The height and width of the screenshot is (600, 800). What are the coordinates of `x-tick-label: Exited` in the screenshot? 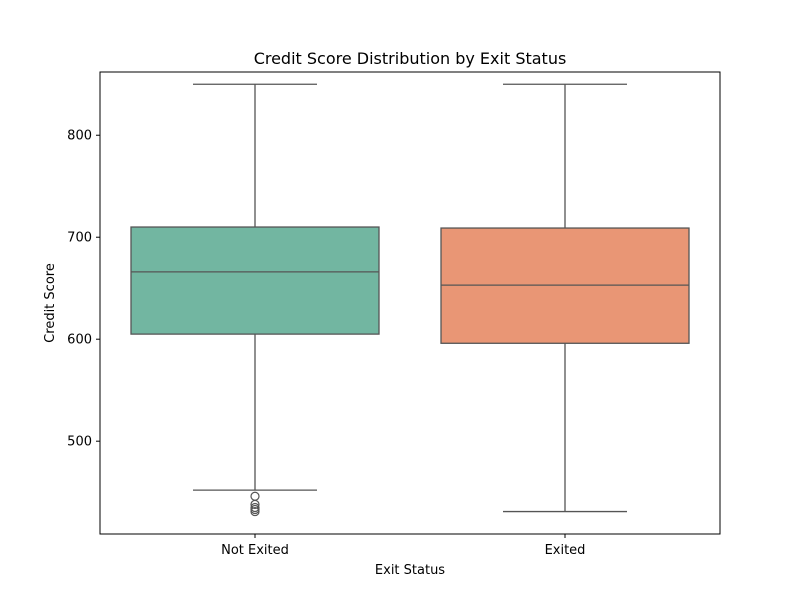 It's located at (565, 550).